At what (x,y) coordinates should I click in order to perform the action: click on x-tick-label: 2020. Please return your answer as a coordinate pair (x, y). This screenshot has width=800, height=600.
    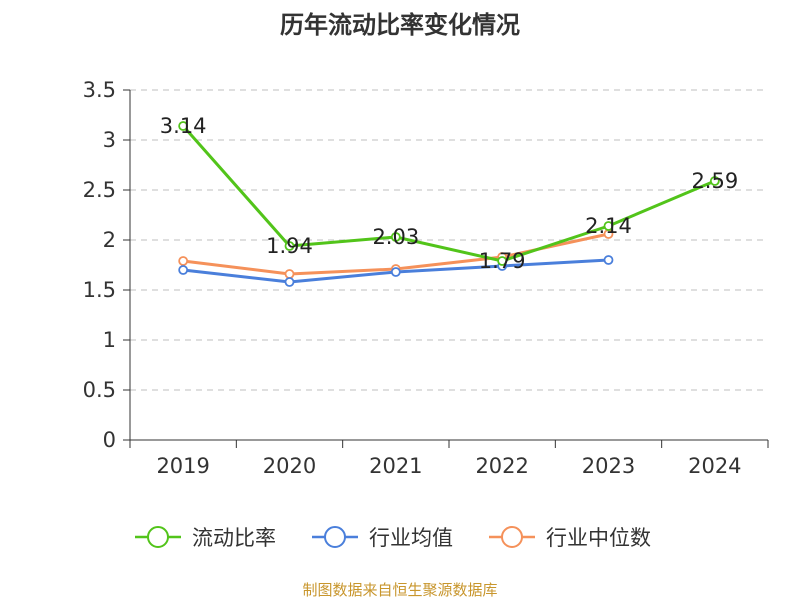
    Looking at the image, I should click on (289, 466).